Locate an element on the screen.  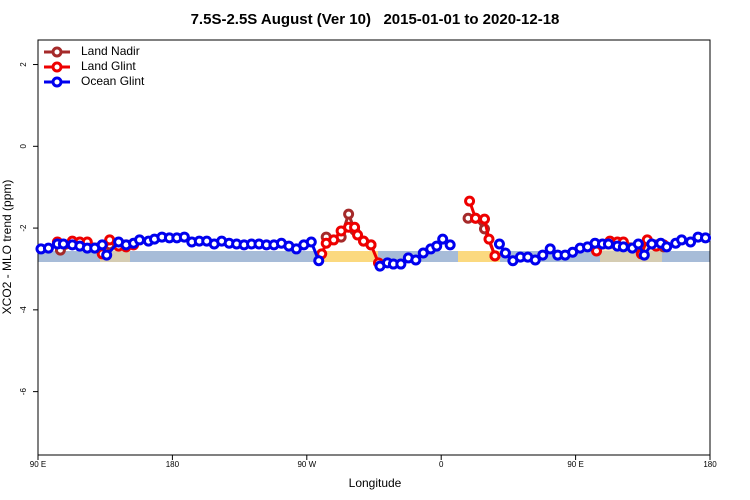
x-tick-label: 90 W is located at coordinates (306, 464).